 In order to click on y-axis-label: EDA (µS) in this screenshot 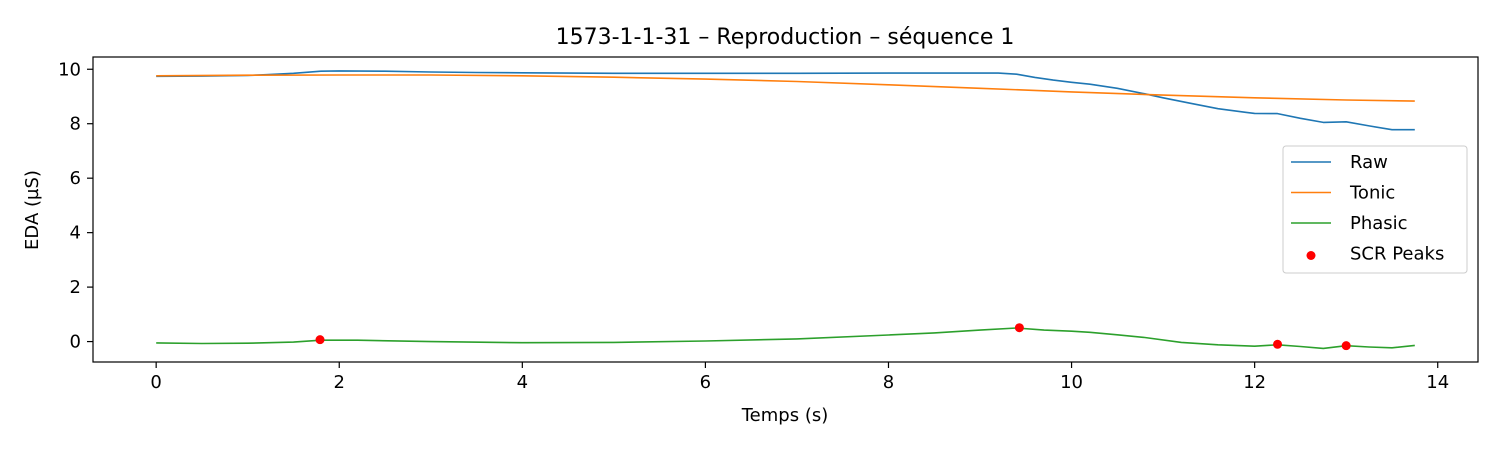, I will do `click(32, 210)`.